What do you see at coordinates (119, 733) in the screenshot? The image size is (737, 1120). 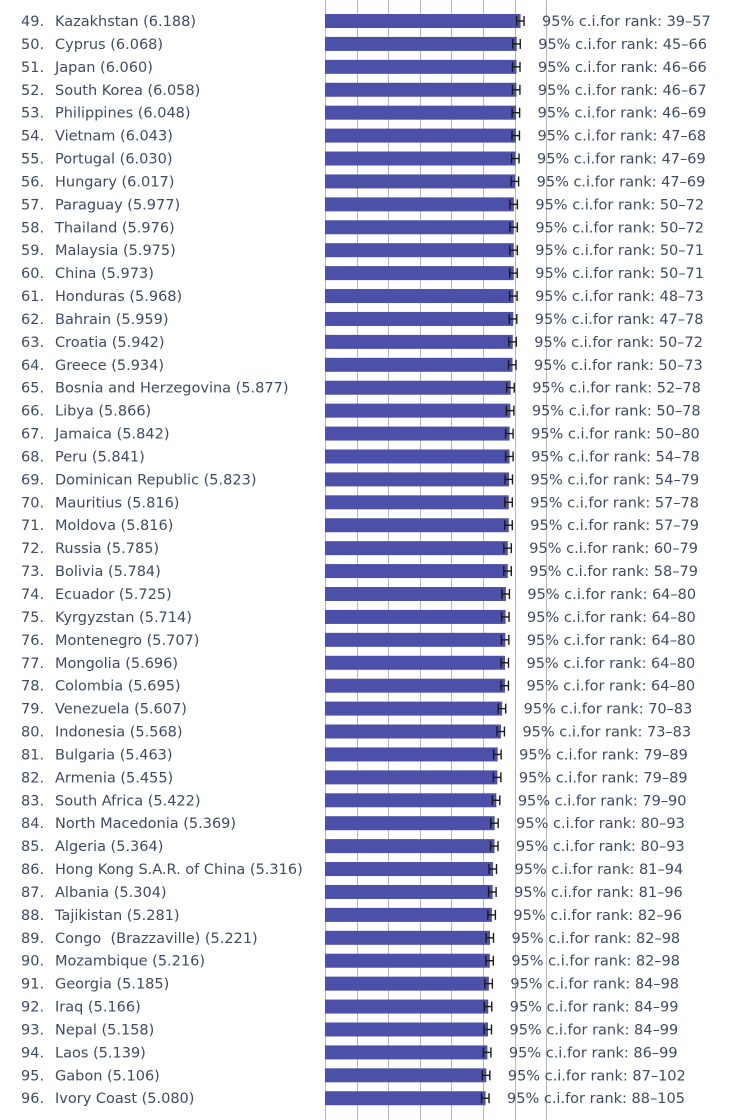 I see `country-label: Indonesia (5.568)` at bounding box center [119, 733].